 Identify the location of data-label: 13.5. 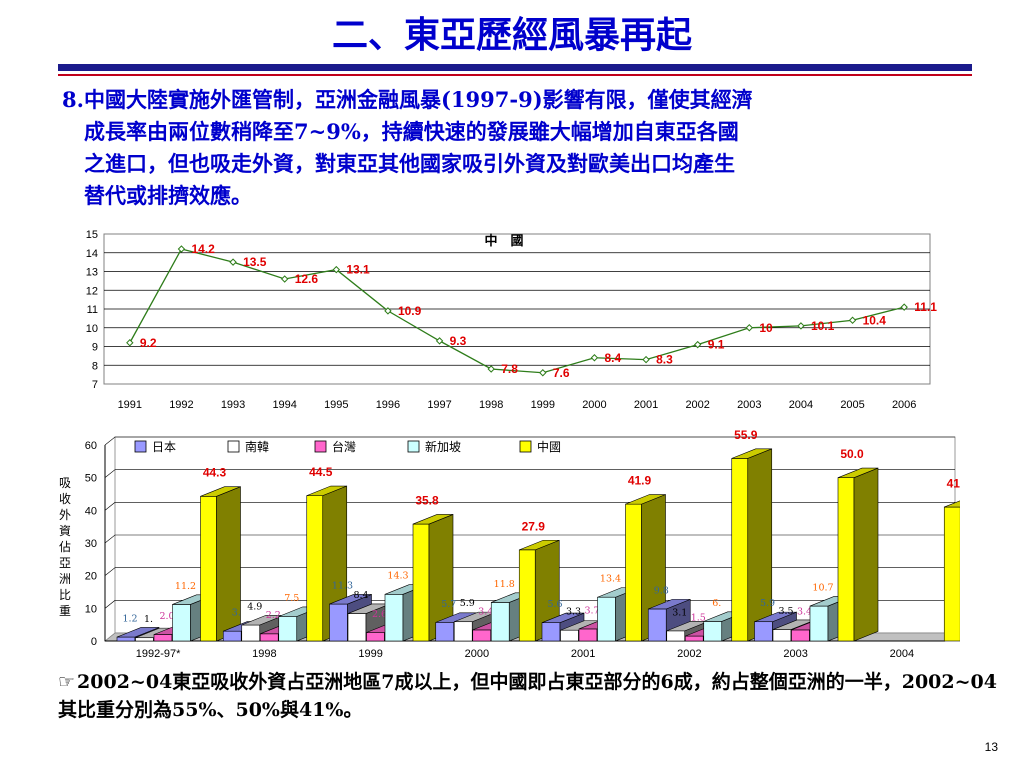
(255, 262).